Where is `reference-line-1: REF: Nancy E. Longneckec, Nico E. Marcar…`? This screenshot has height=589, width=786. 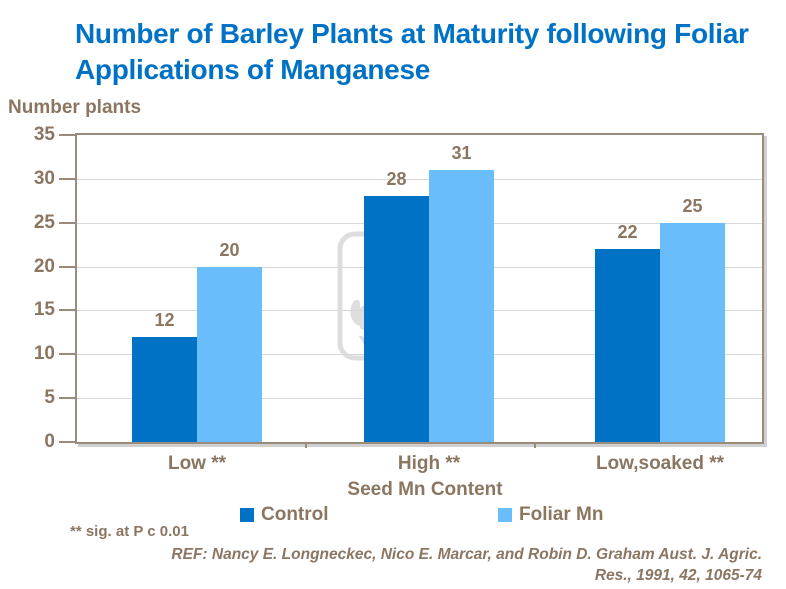 reference-line-1: REF: Nancy E. Longneckec, Nico E. Marcar… is located at coordinates (466, 554).